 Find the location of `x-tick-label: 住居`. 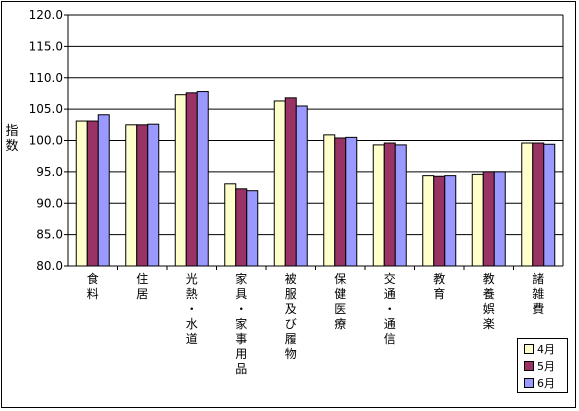

x-tick-label: 住居 is located at coordinates (142, 286).